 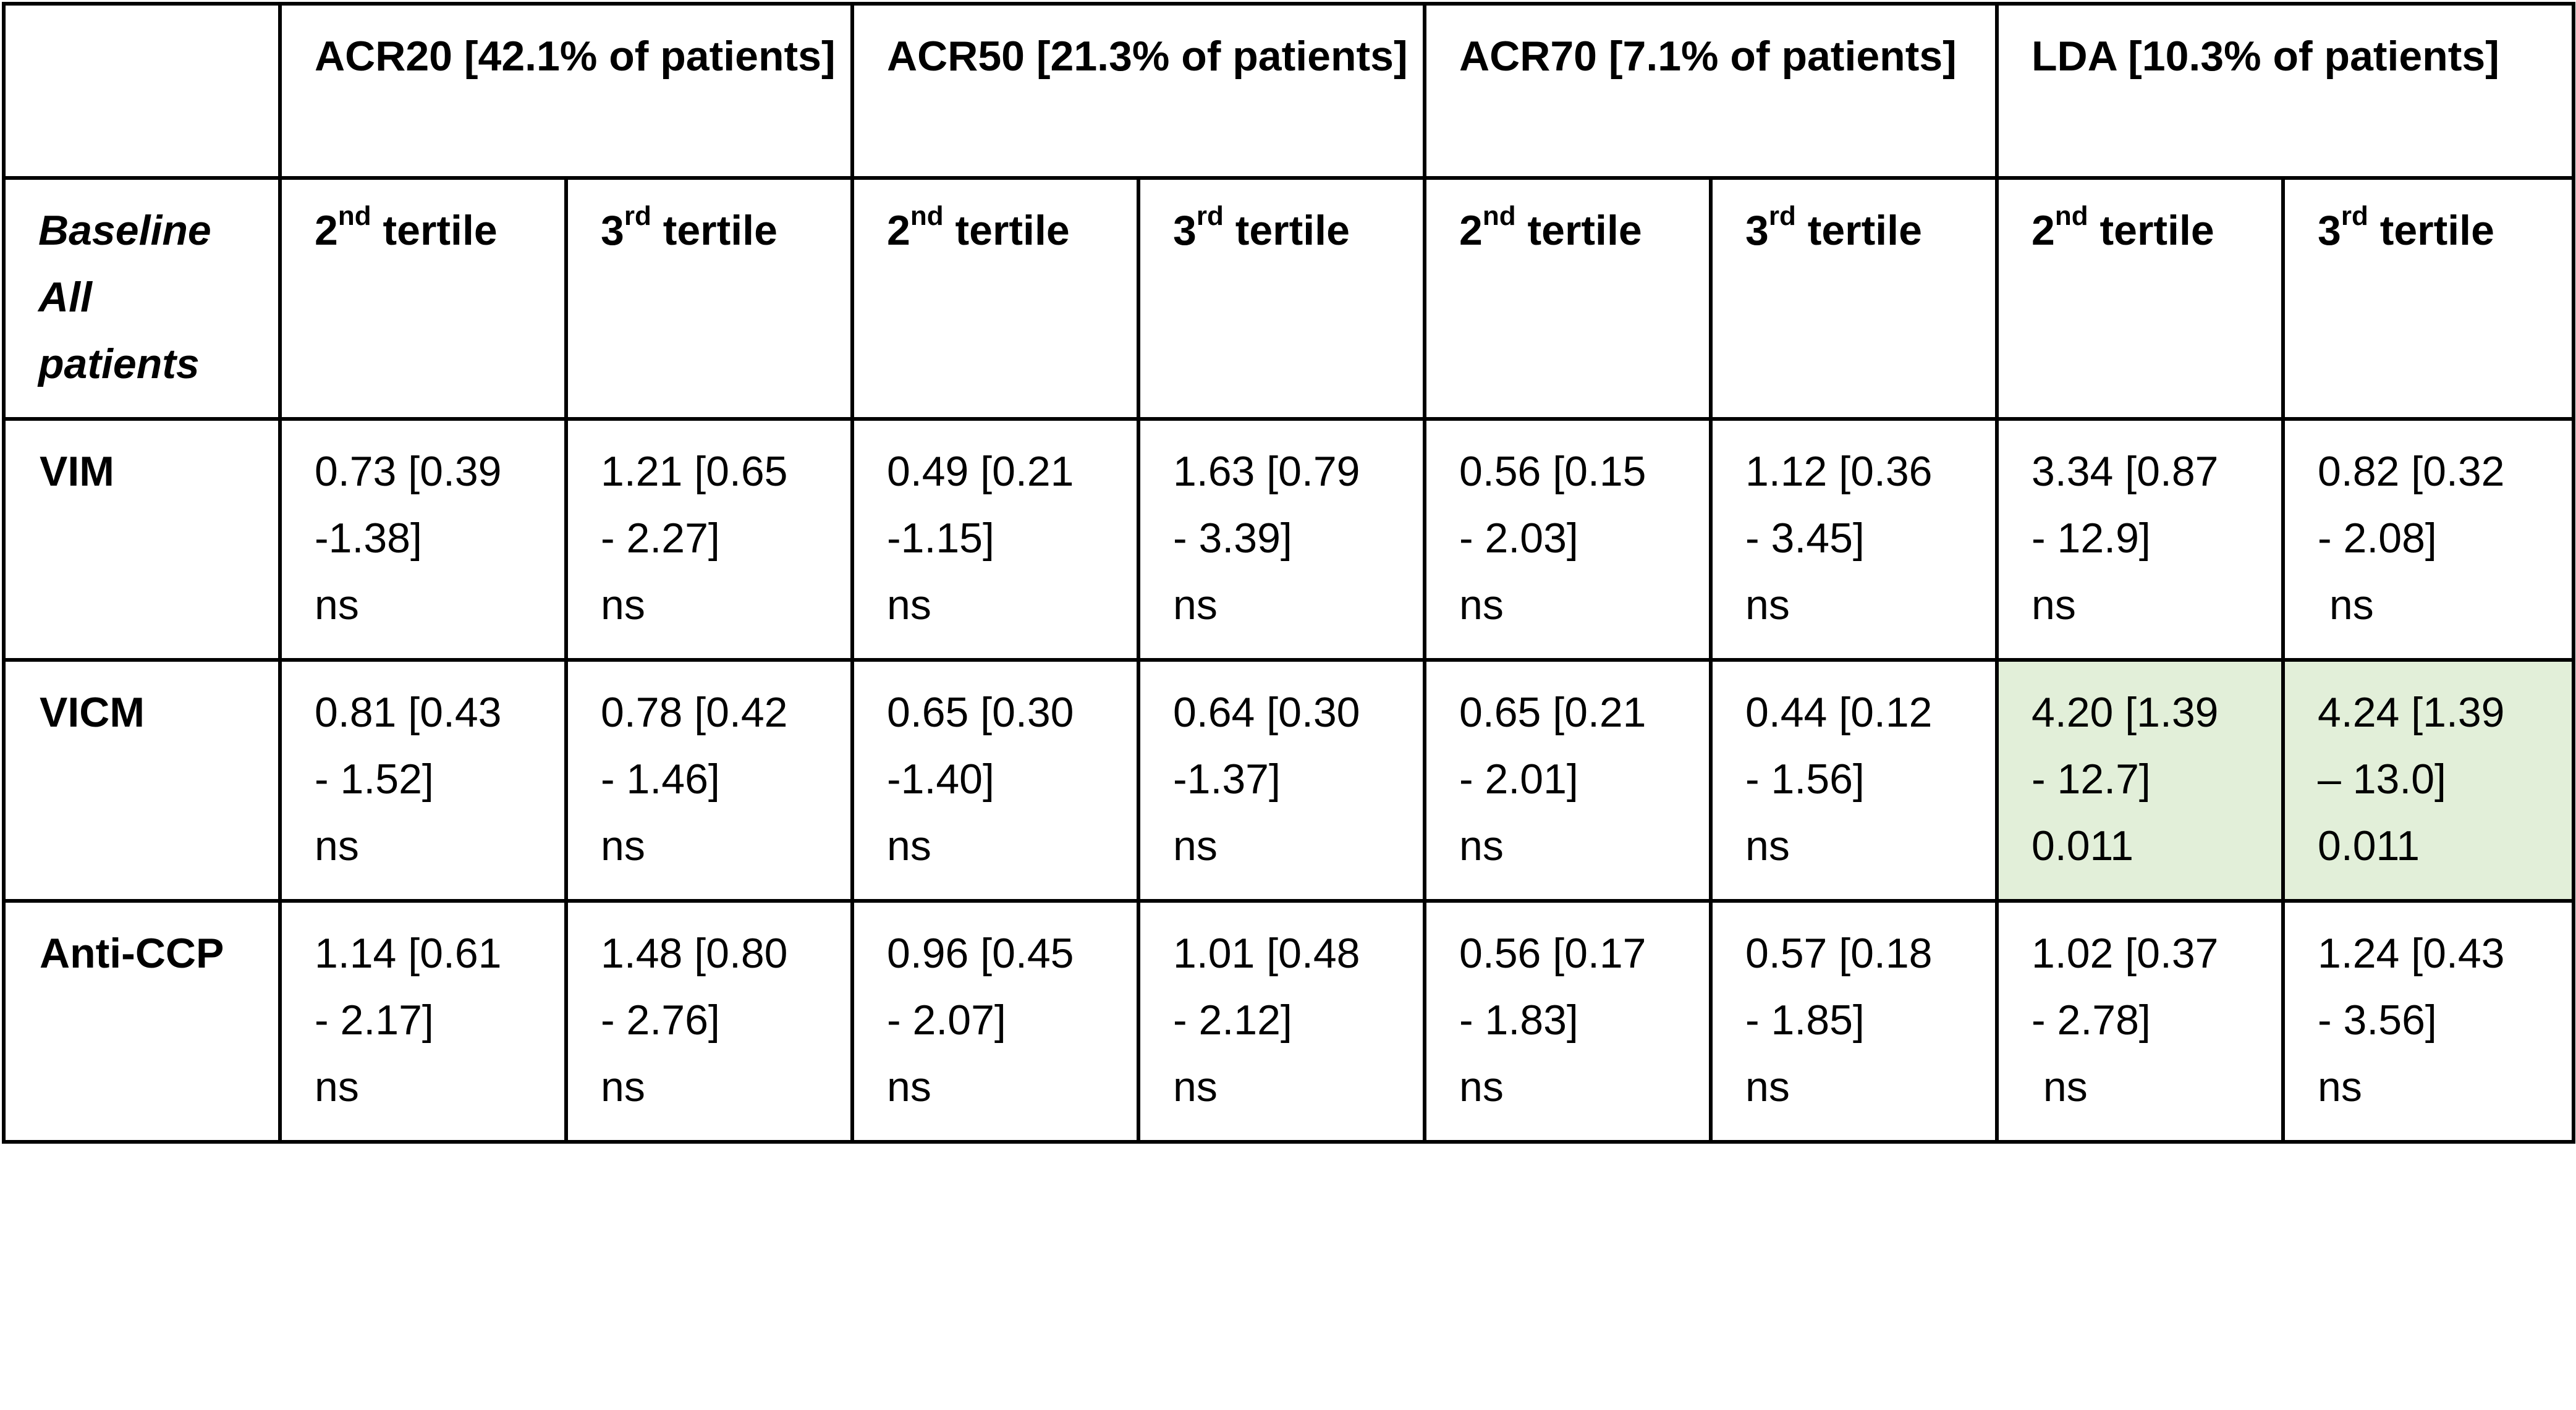 I want to click on table-cell: 0.64 [0.30 -1.37] ns, so click(x=1281, y=780).